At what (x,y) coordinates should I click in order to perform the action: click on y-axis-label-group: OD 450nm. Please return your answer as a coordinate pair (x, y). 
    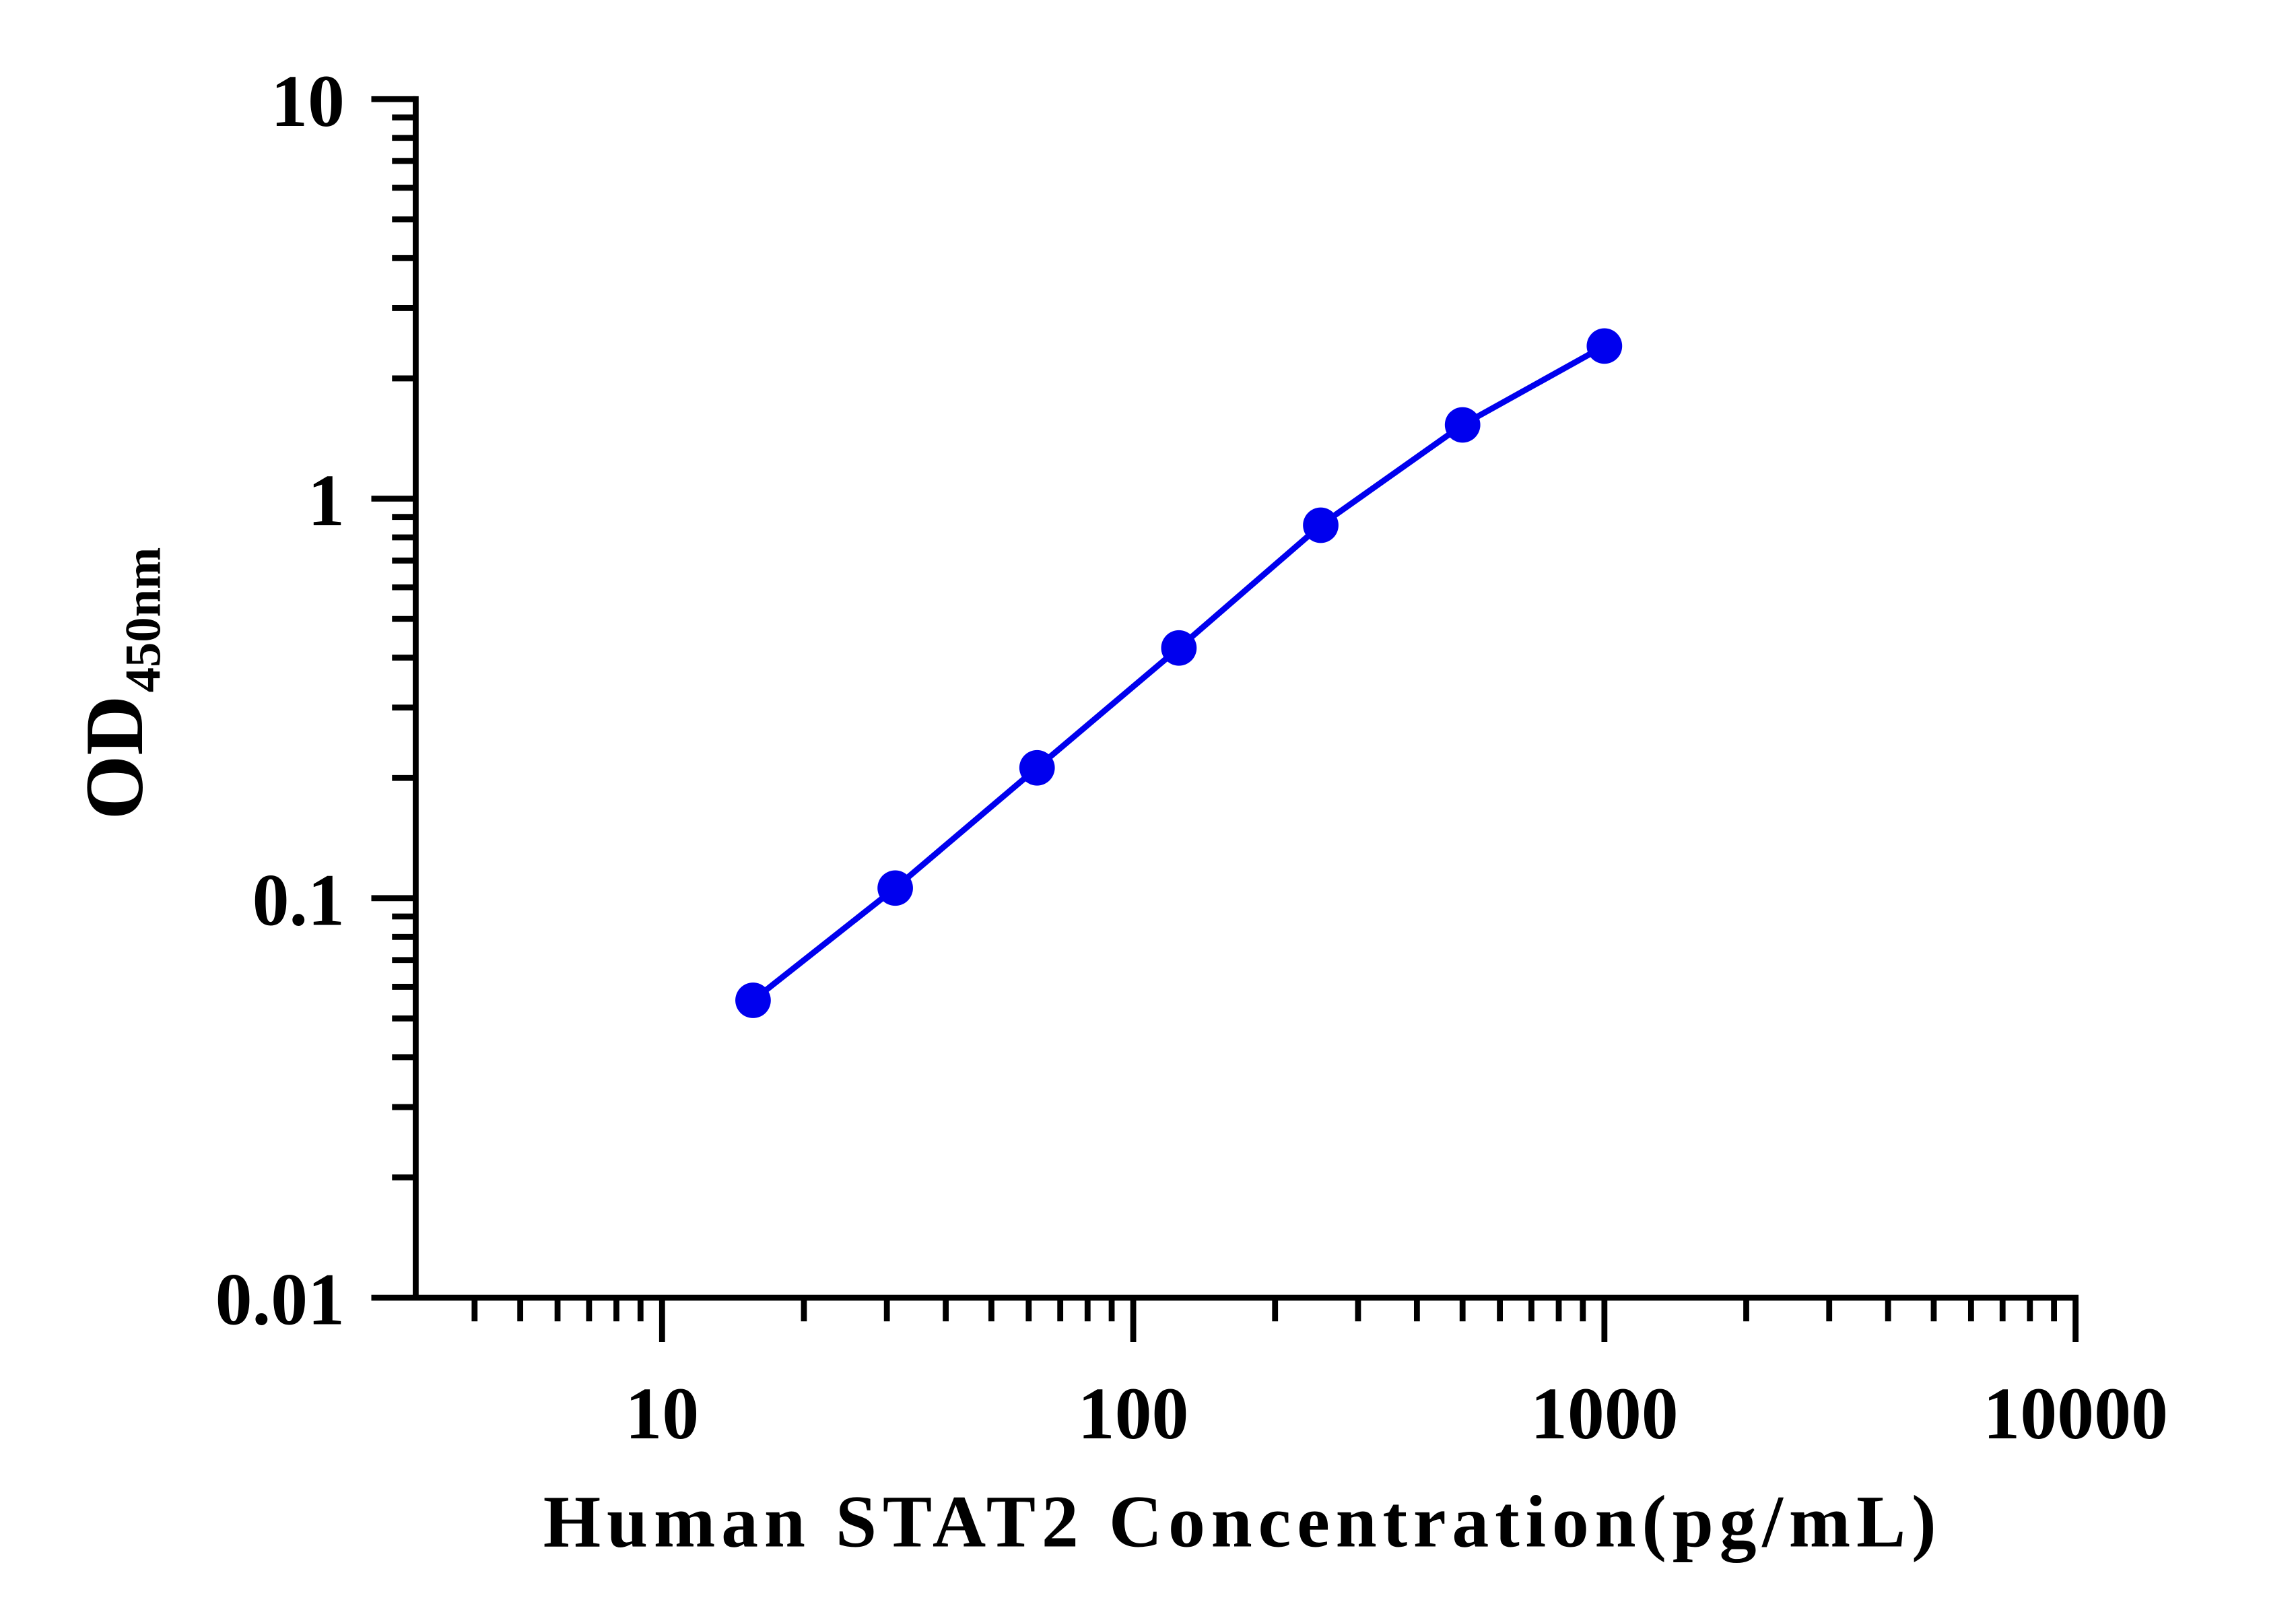
    Looking at the image, I should click on (119, 683).